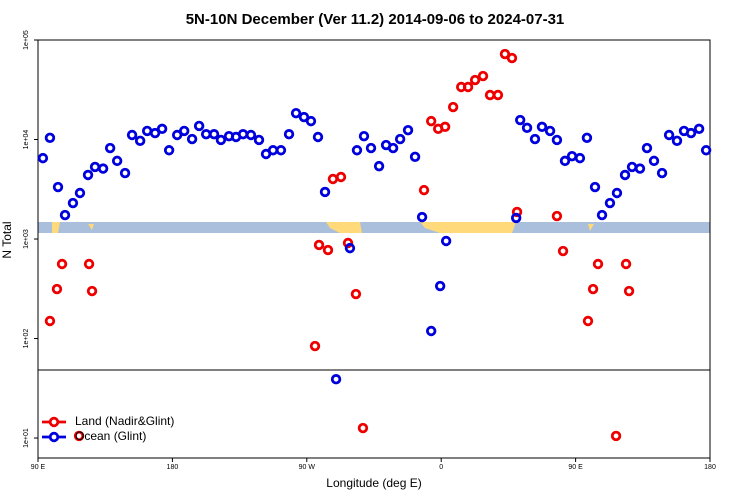 Image resolution: width=750 pixels, height=500 pixels. I want to click on y-tick-label: 1e+05, so click(26, 40).